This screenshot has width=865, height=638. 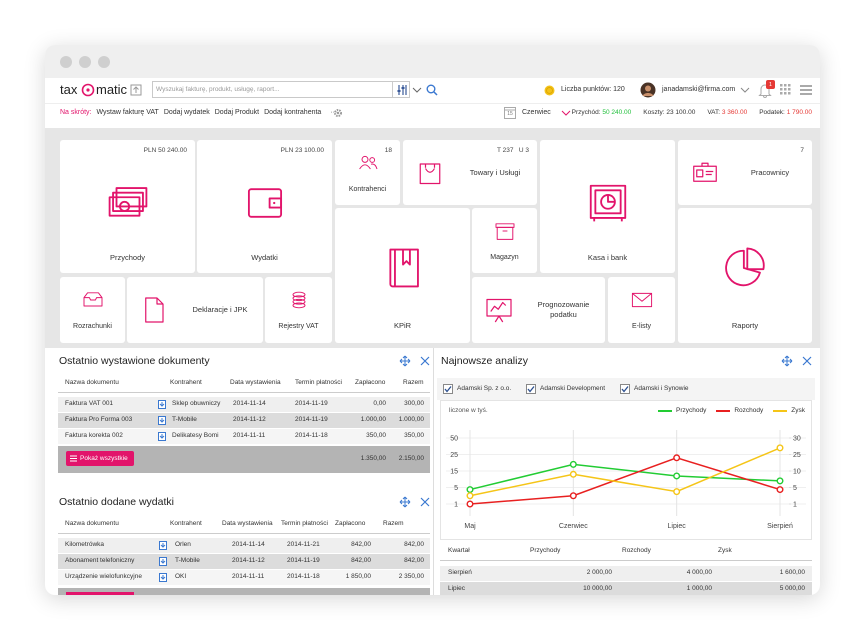 I want to click on points: Liczba punktów: 120, so click(x=593, y=89).